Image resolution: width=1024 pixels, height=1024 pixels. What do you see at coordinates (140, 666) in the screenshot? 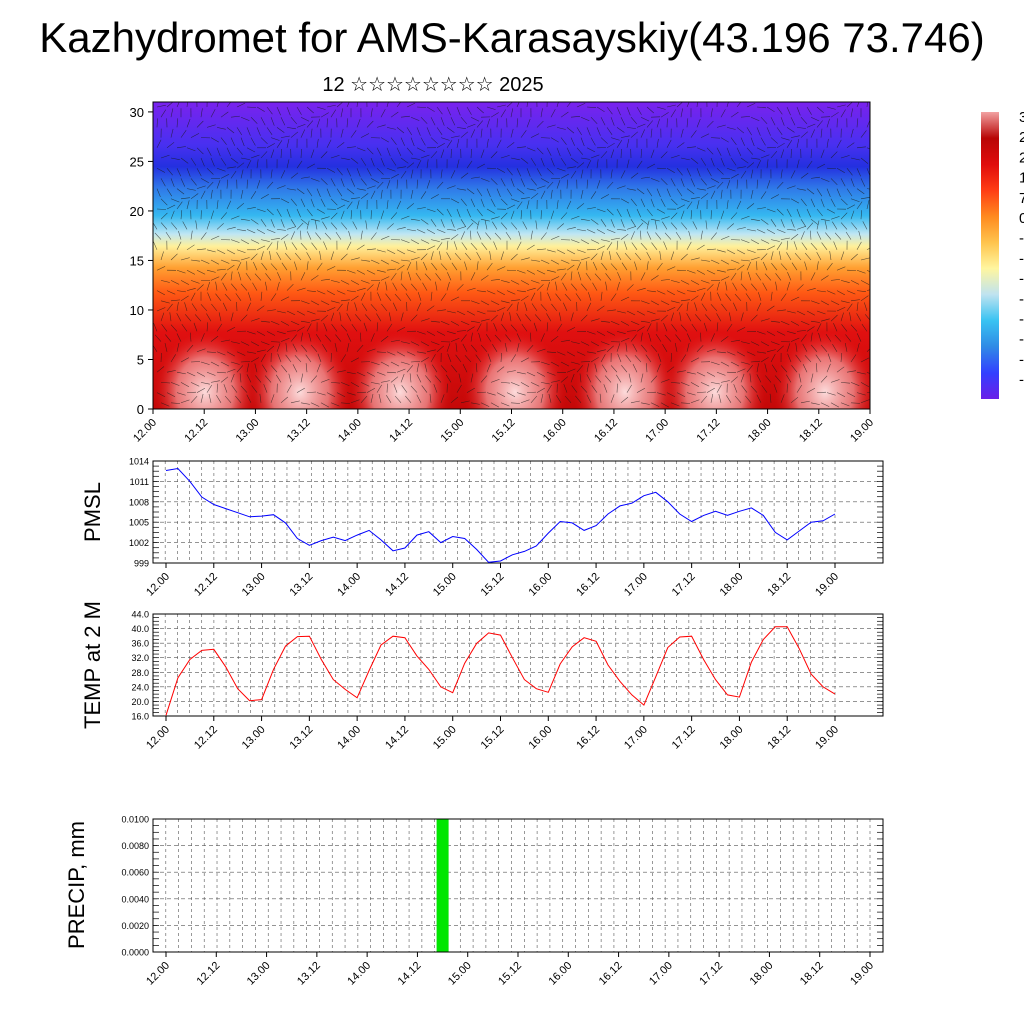
I see `temp-y-axis: 16.020.024.028.032.036.040.044.0` at bounding box center [140, 666].